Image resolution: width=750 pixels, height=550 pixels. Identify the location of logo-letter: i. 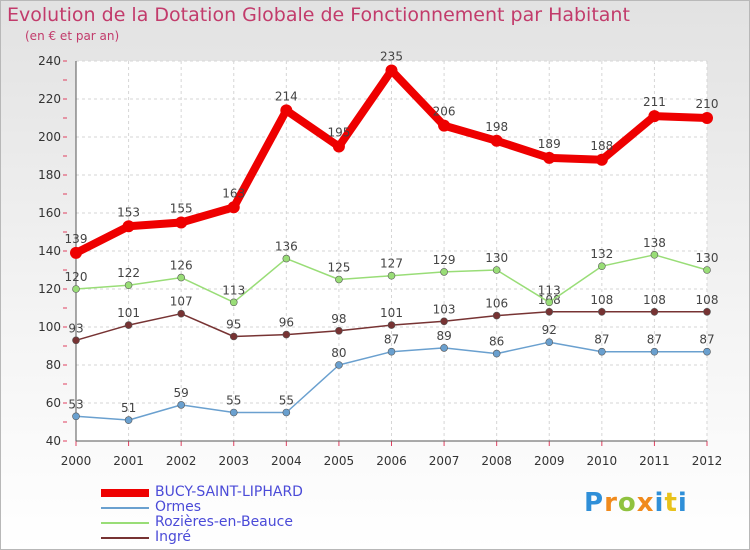
(659, 503).